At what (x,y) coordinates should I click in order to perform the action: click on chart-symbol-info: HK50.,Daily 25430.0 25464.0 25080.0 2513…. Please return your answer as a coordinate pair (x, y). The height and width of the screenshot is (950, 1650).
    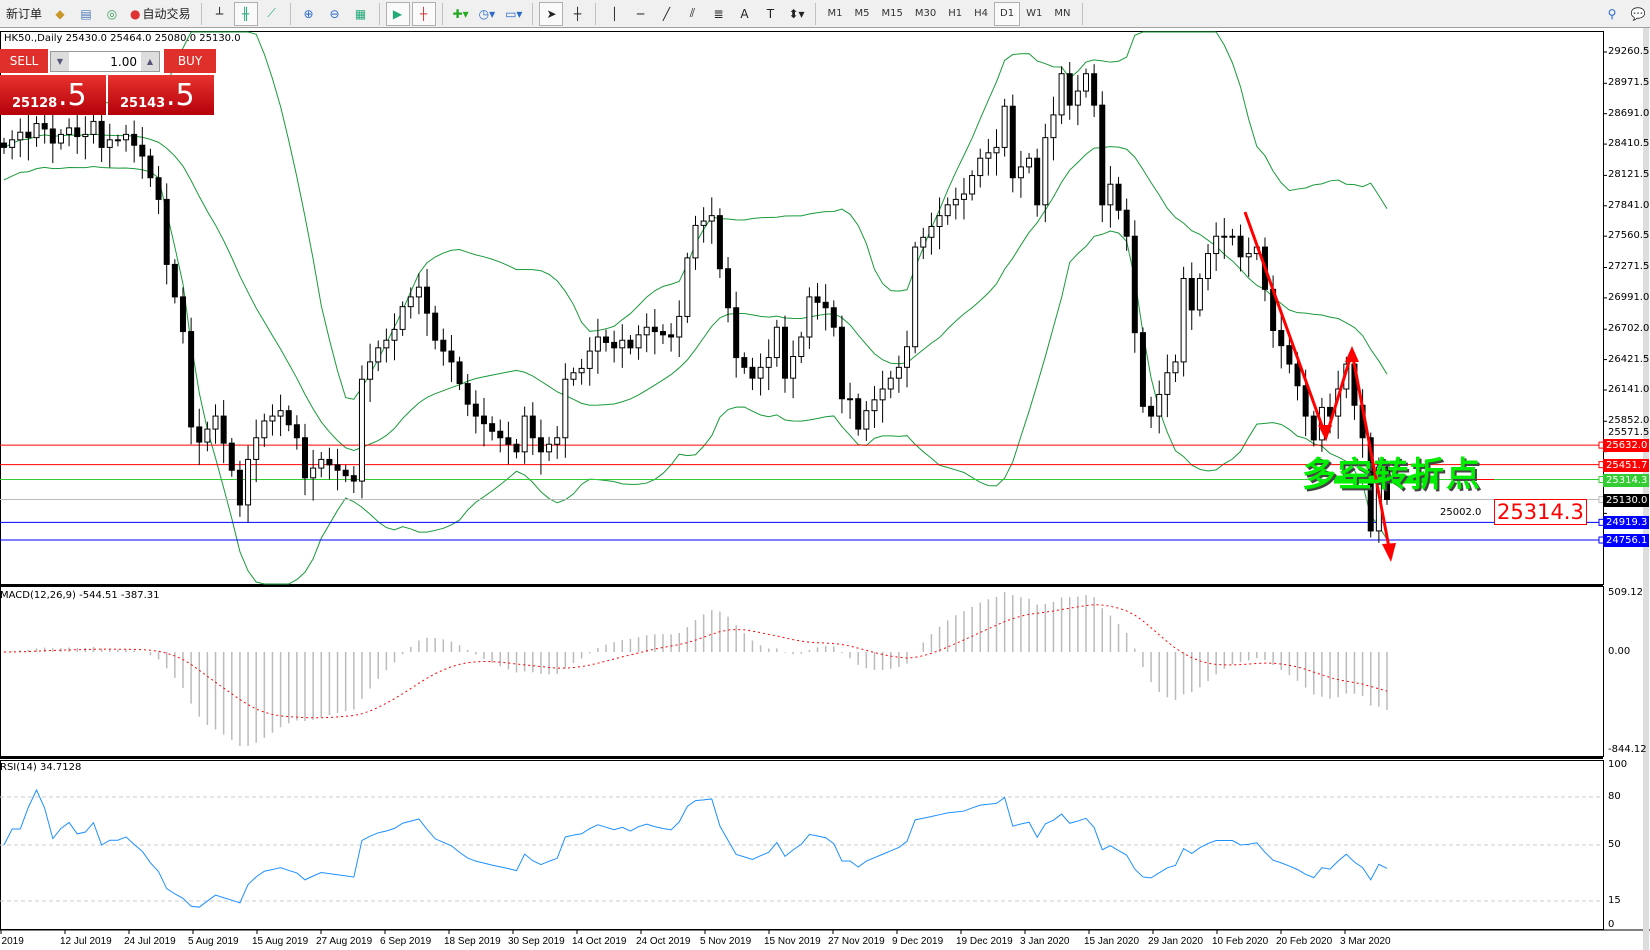
    Looking at the image, I should click on (122, 38).